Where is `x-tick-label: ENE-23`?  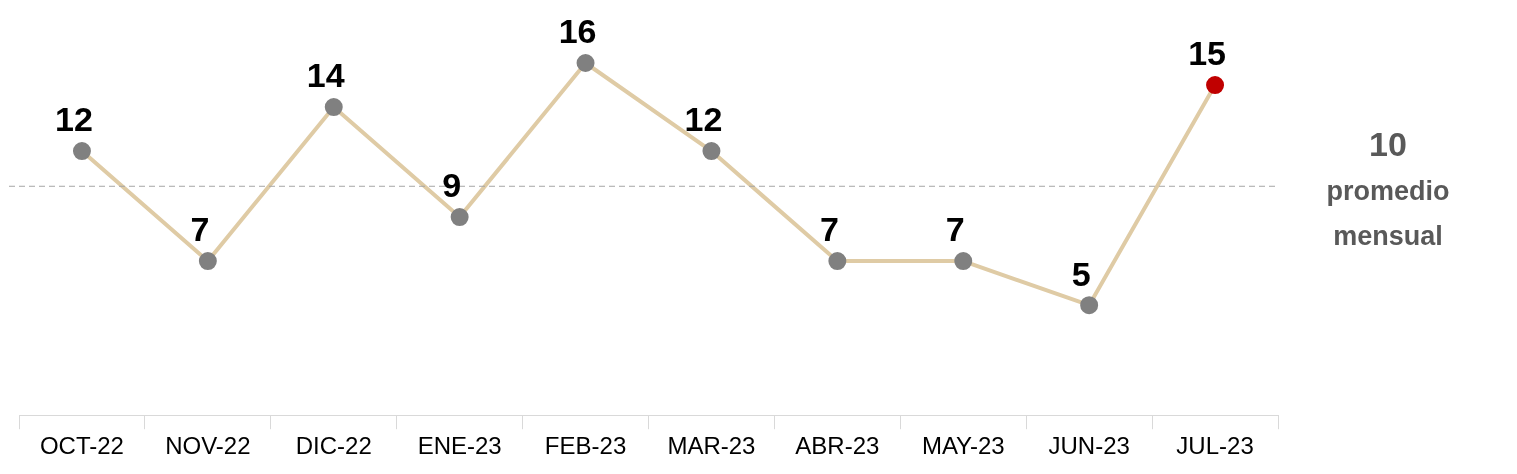
x-tick-label: ENE-23 is located at coordinates (459, 446).